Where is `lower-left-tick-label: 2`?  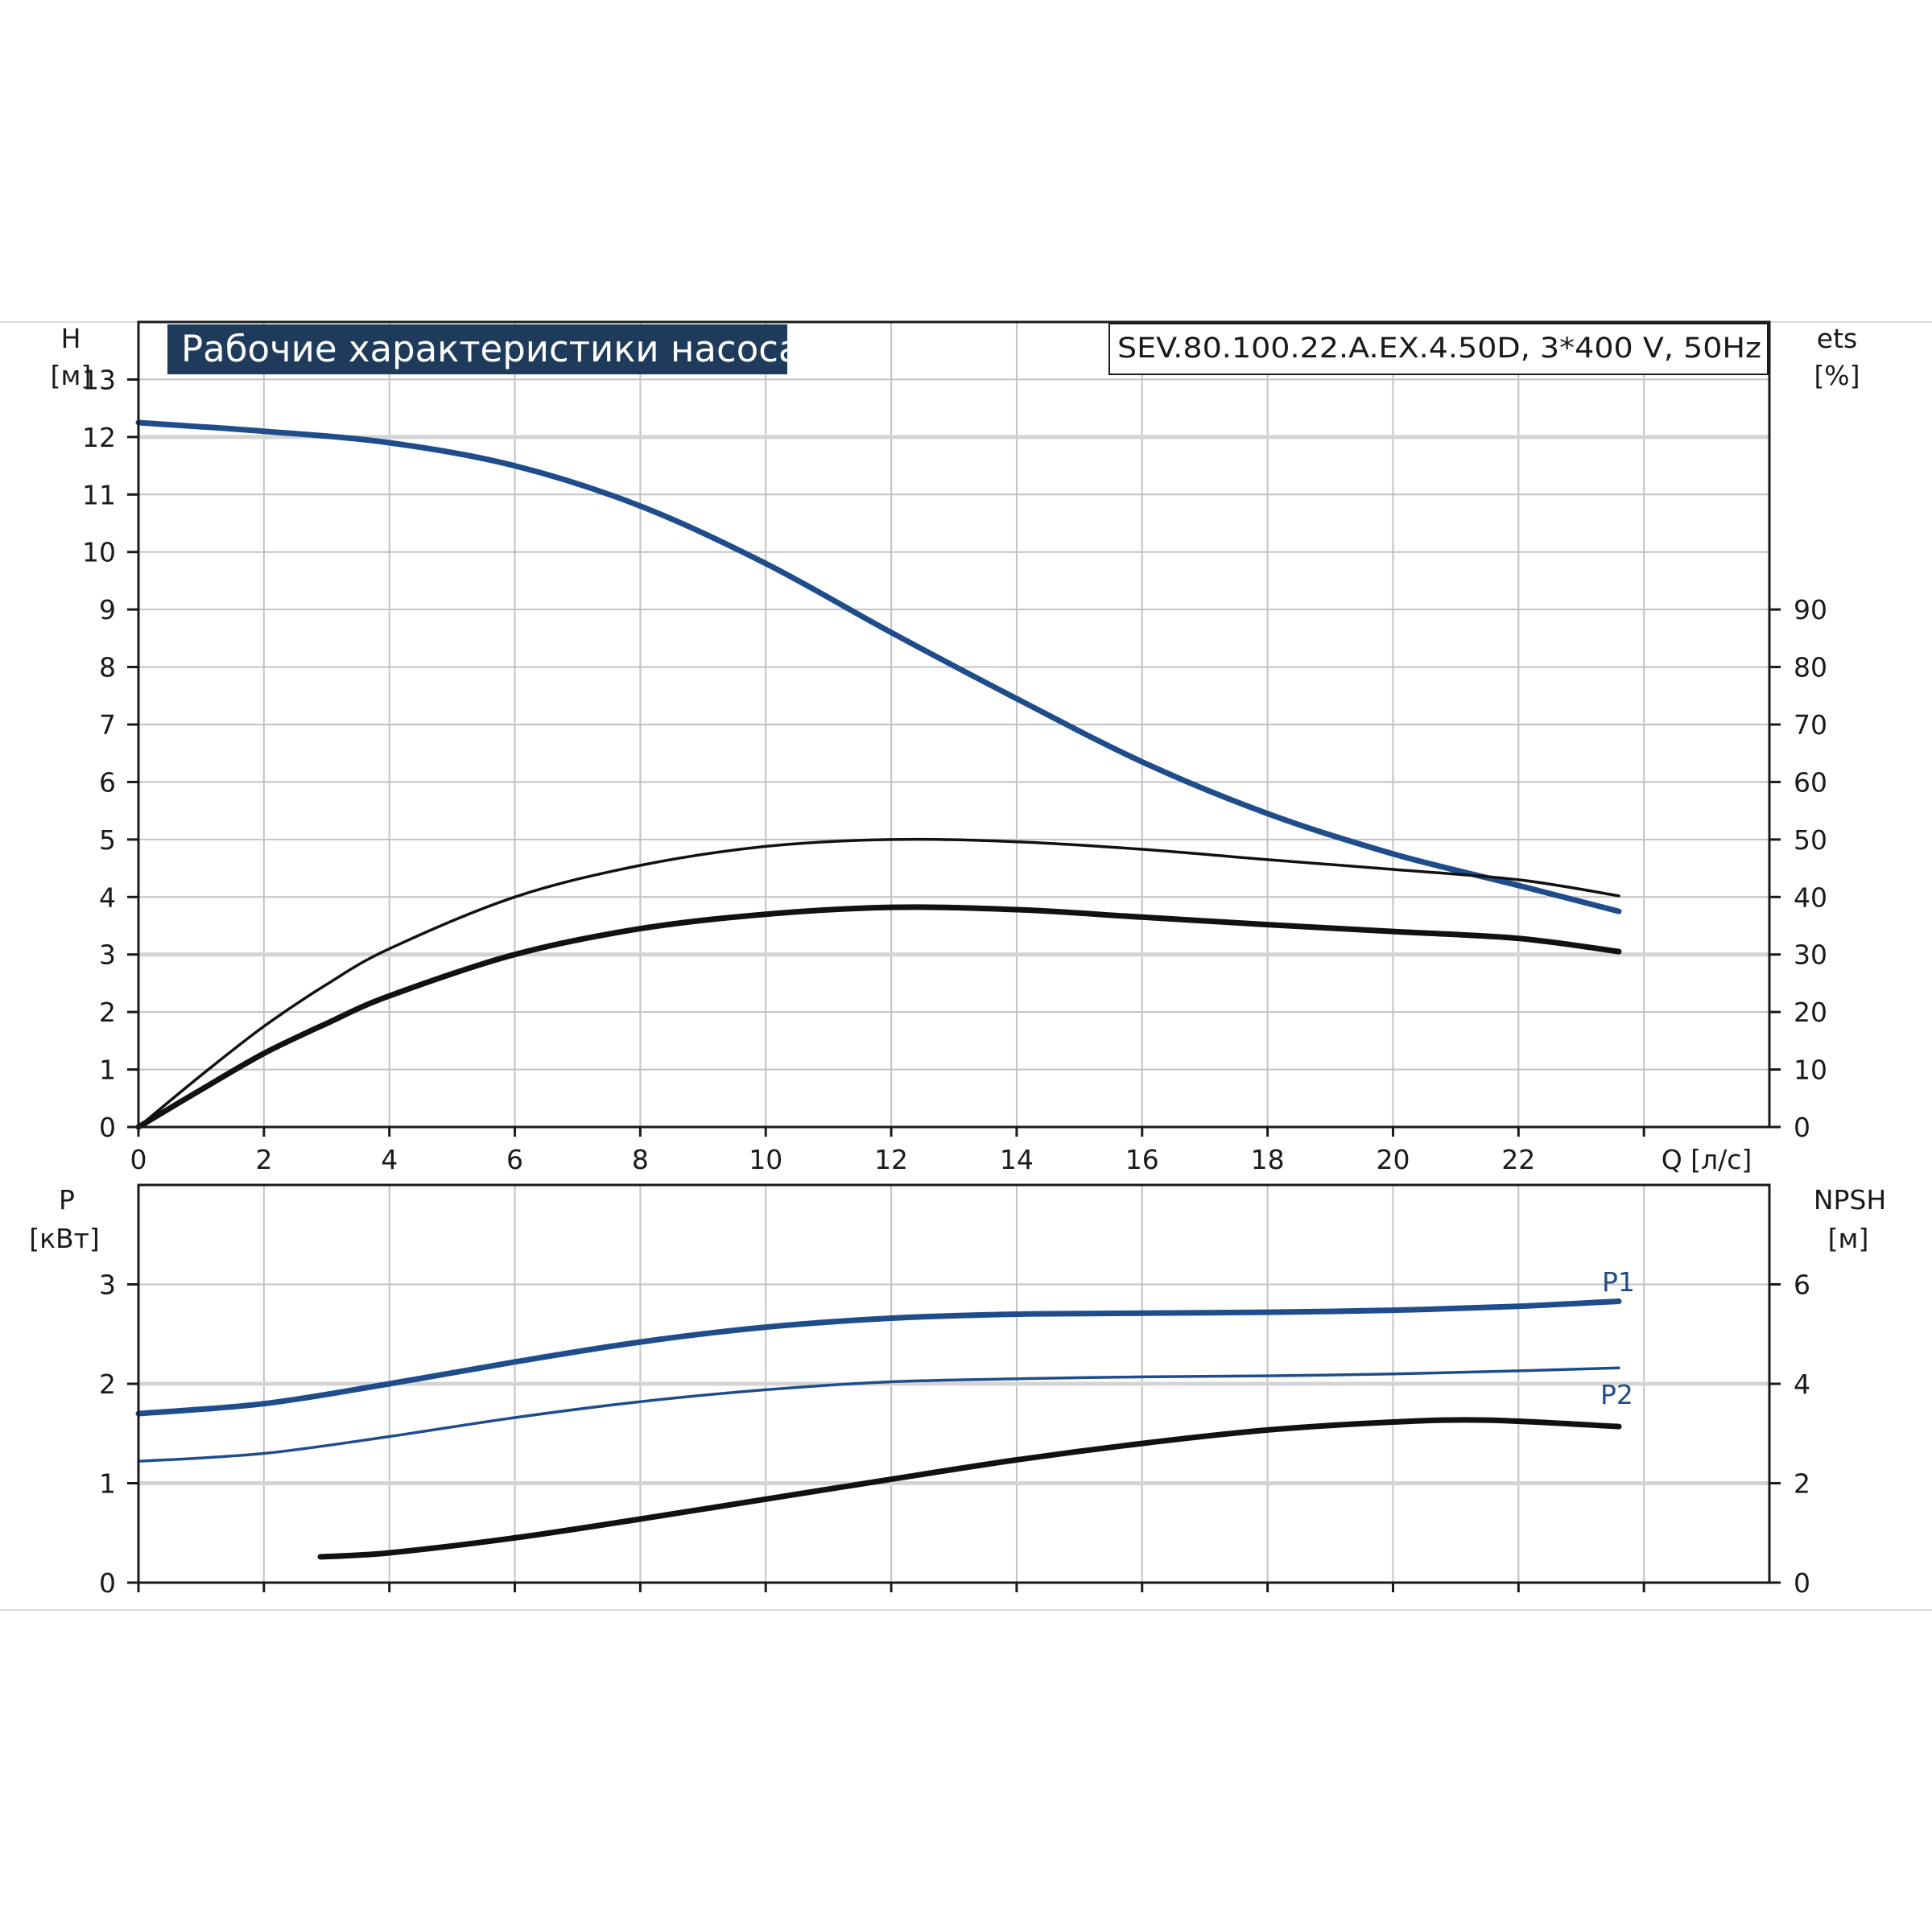
lower-left-tick-label: 2 is located at coordinates (107, 1384).